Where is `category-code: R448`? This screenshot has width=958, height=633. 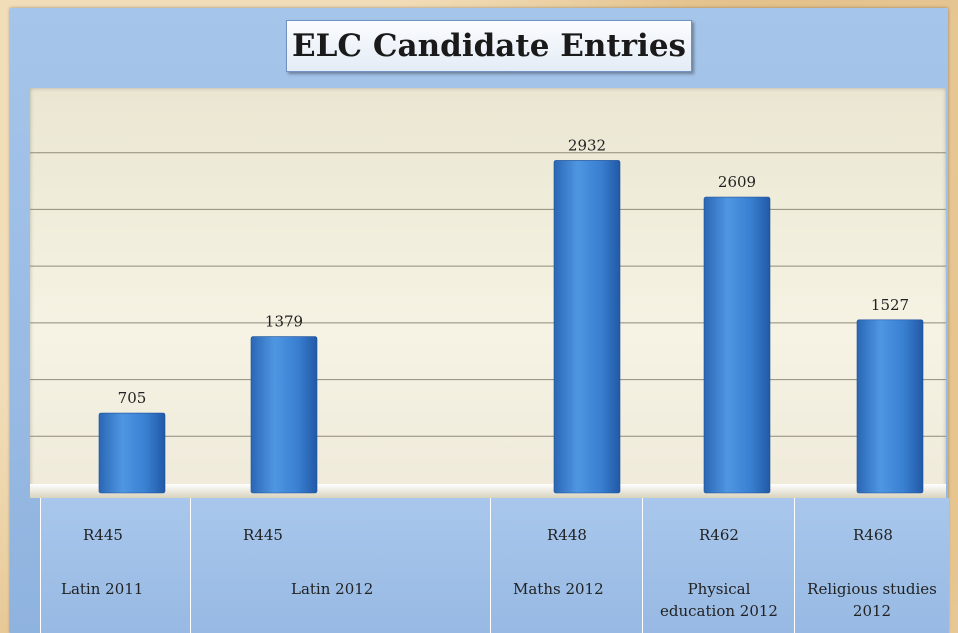
category-code: R448 is located at coordinates (567, 535).